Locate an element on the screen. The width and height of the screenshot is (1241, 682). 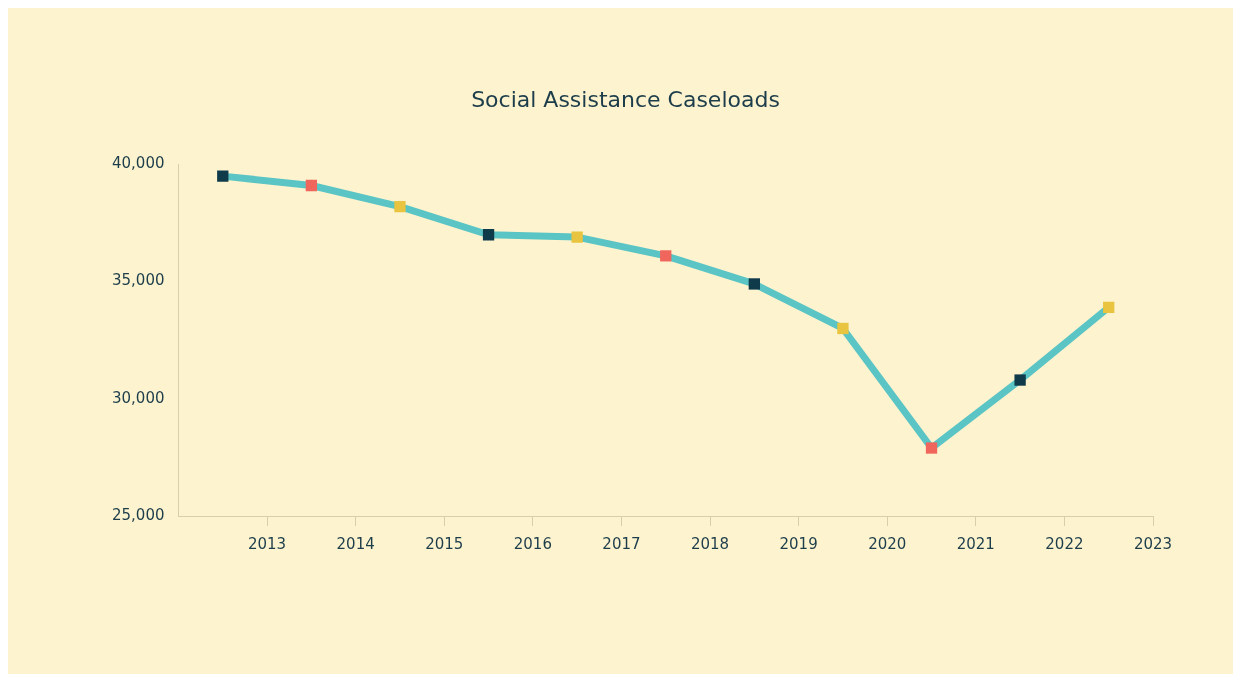
x-tick-label: 2023 is located at coordinates (1153, 543).